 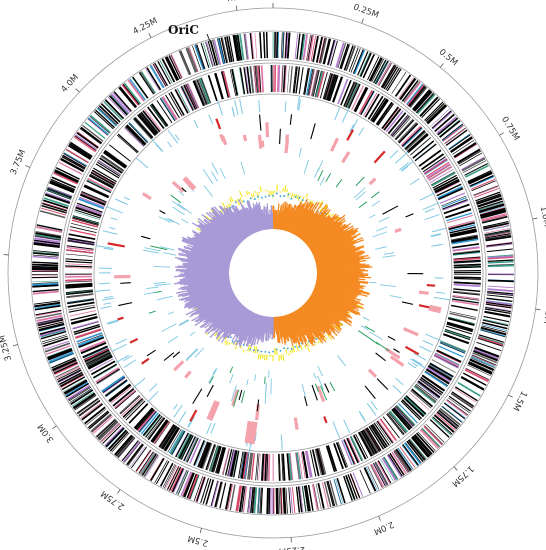 What do you see at coordinates (245, 138) in the screenshot?
I see `repeat-region-feature` at bounding box center [245, 138].